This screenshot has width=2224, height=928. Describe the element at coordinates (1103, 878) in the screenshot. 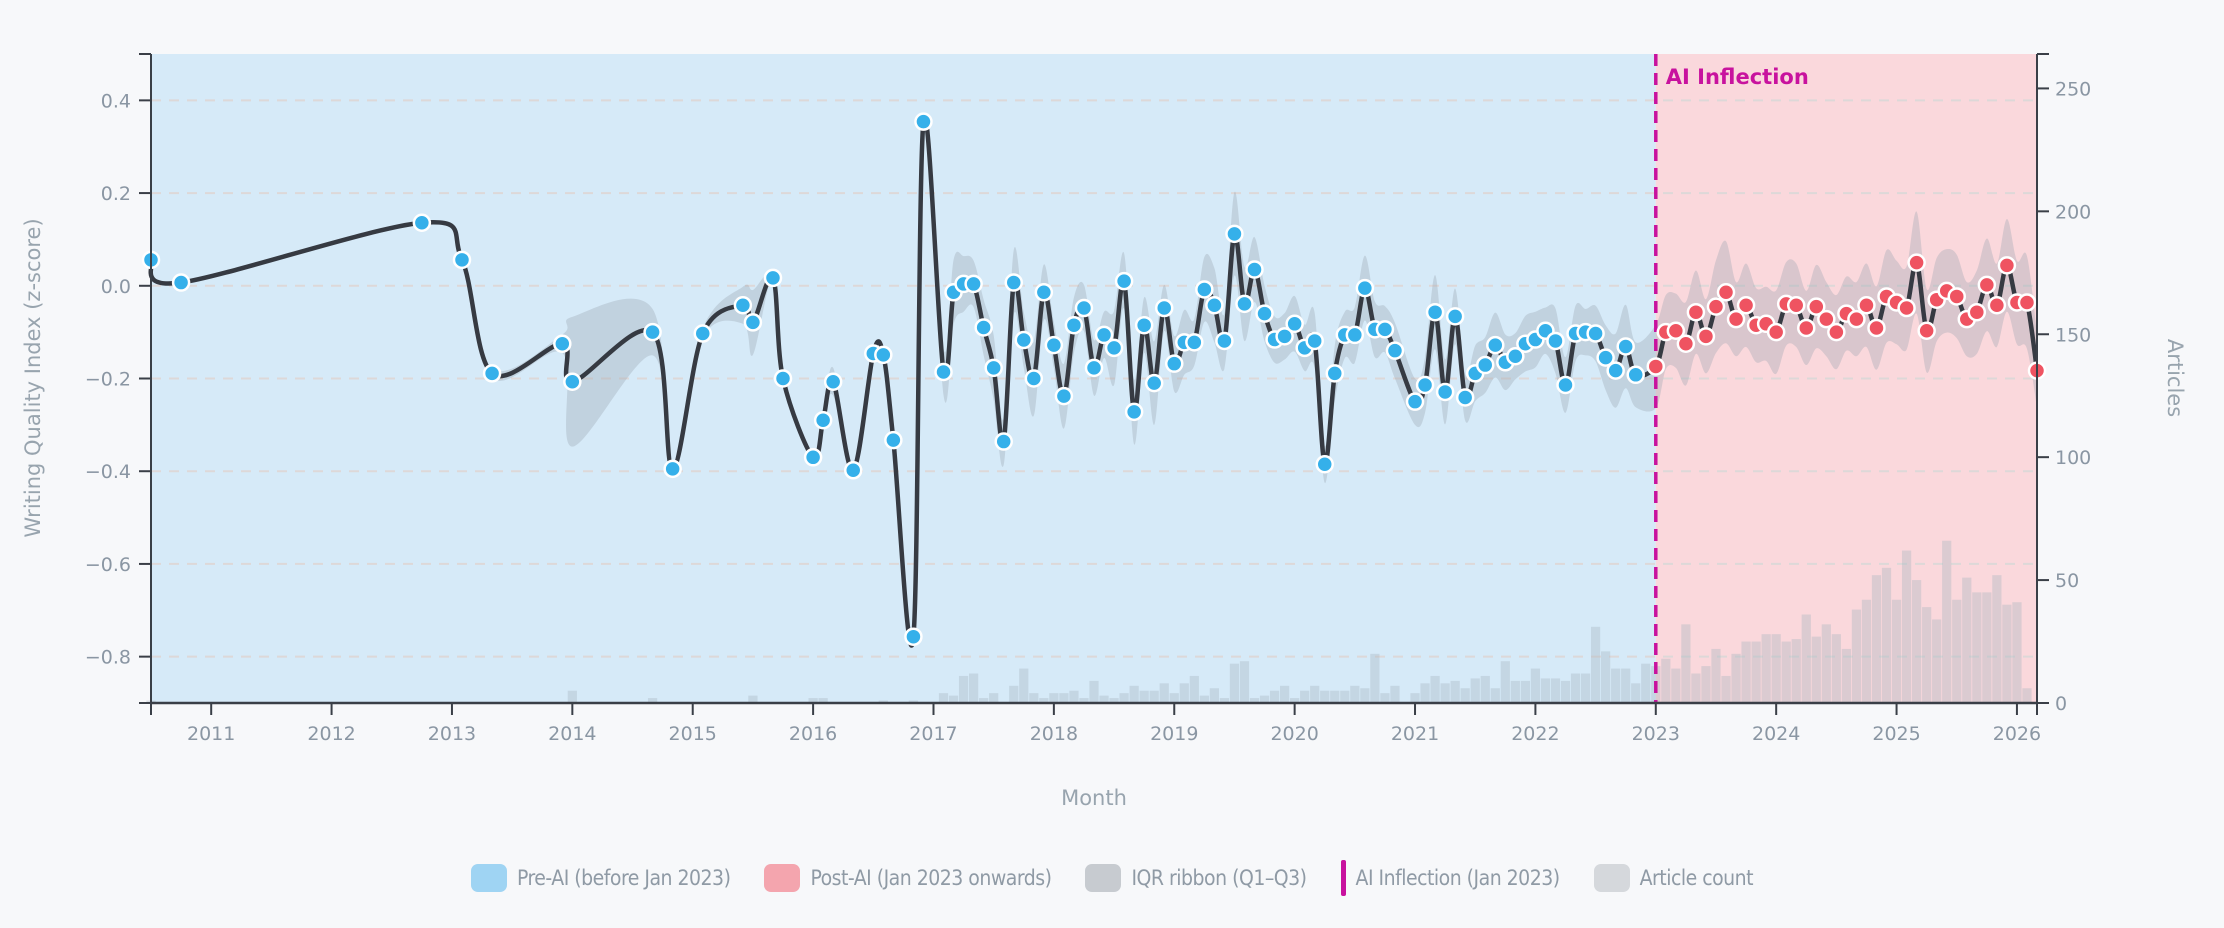

I see `iqr-swatch` at that location.